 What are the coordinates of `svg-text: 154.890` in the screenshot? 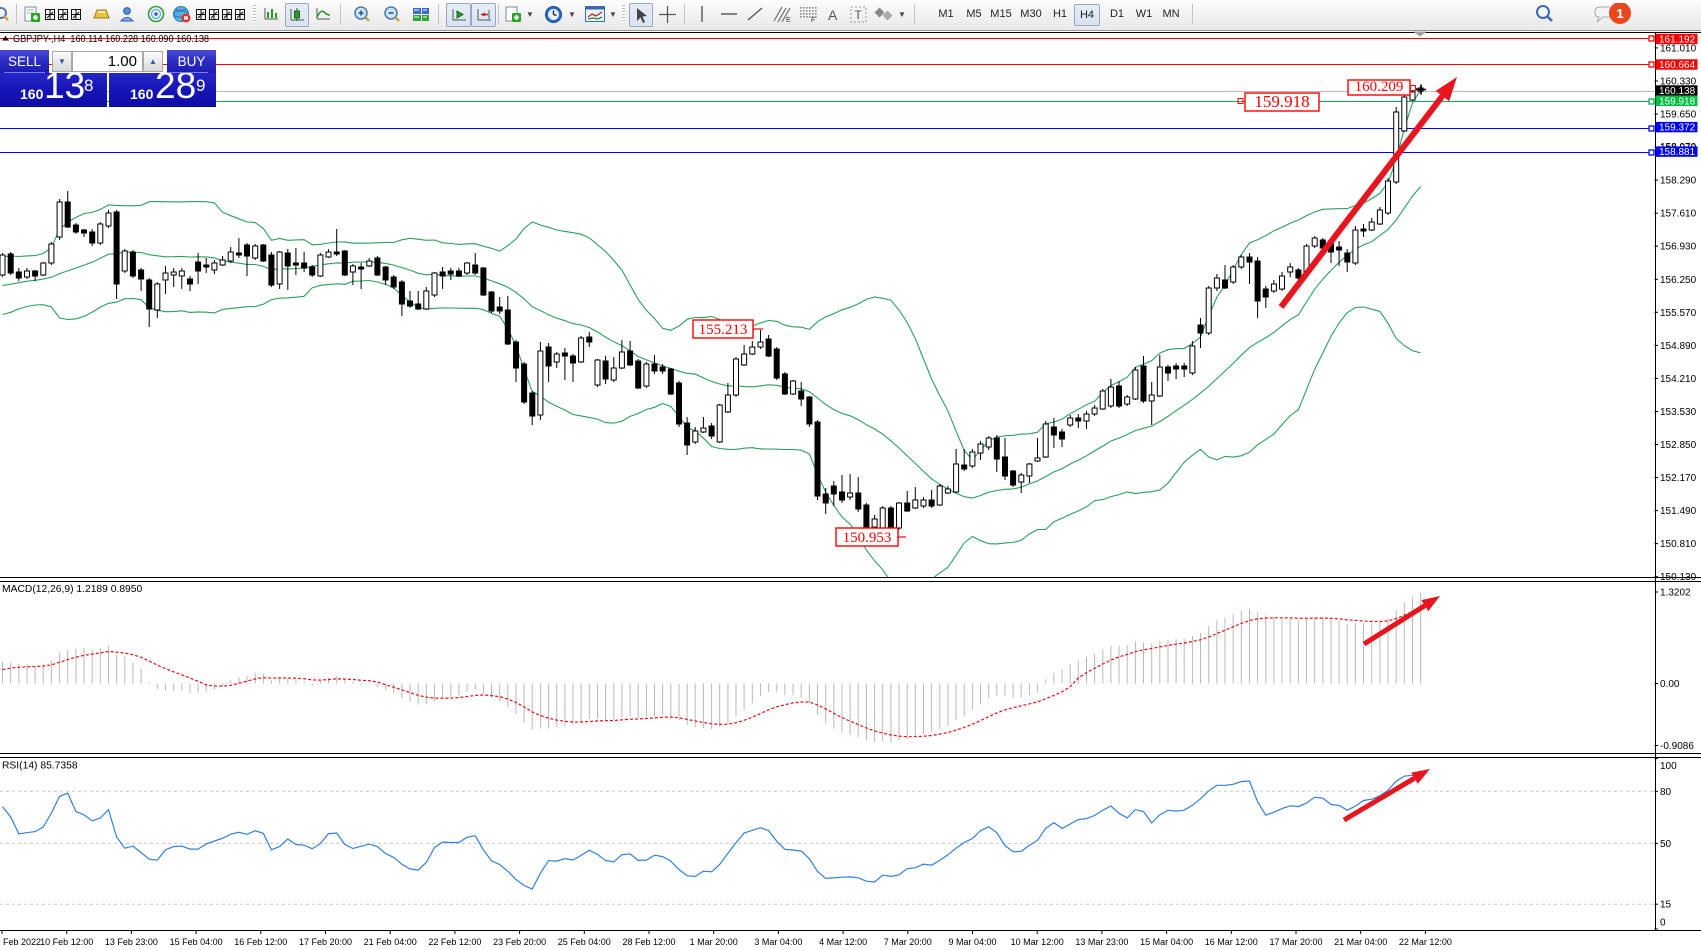 It's located at (1678, 346).